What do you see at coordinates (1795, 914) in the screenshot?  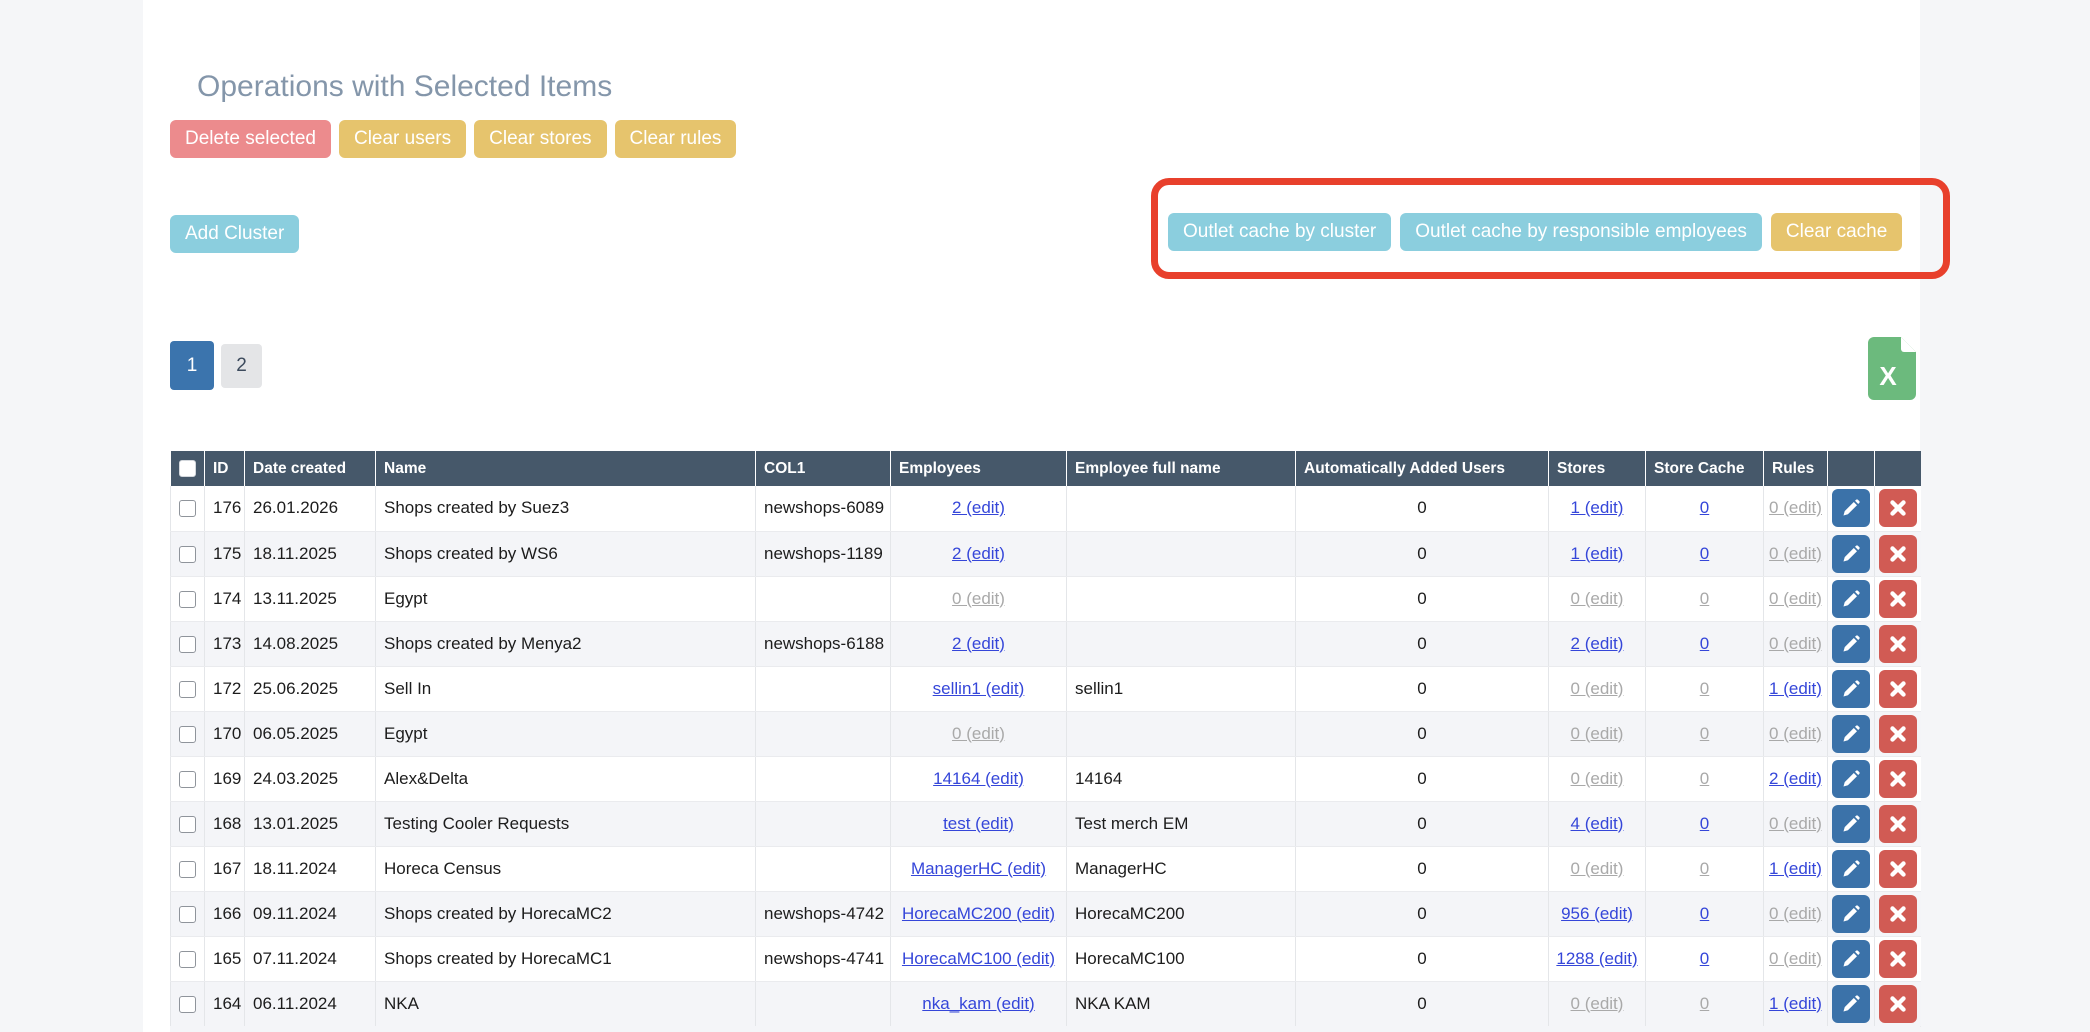 I see `cell-rules: 0 (edit)` at bounding box center [1795, 914].